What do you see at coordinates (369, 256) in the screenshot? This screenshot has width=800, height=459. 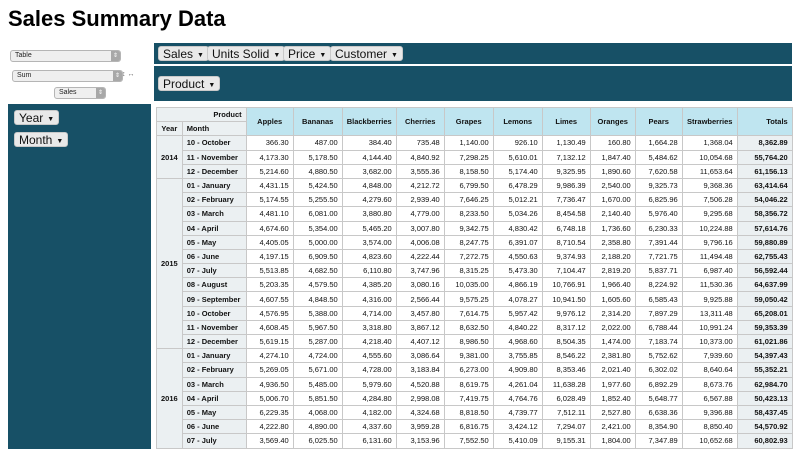 I see `table-cell: 4,823.60` at bounding box center [369, 256].